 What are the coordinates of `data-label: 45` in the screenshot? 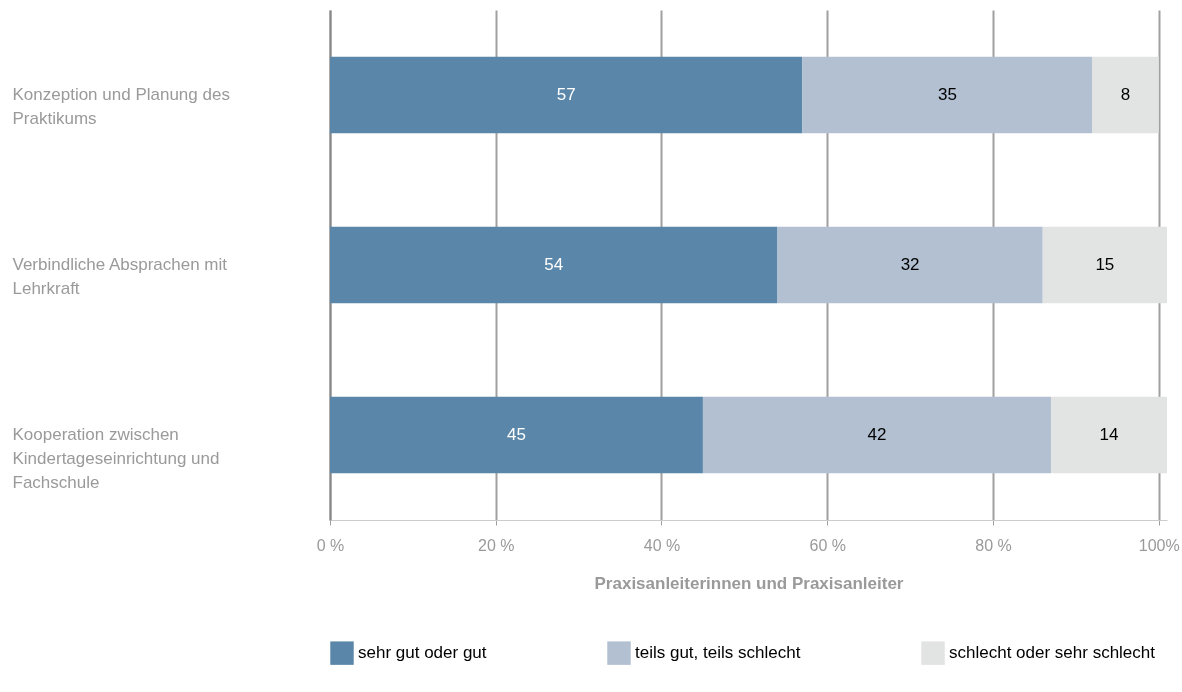 It's located at (516, 434).